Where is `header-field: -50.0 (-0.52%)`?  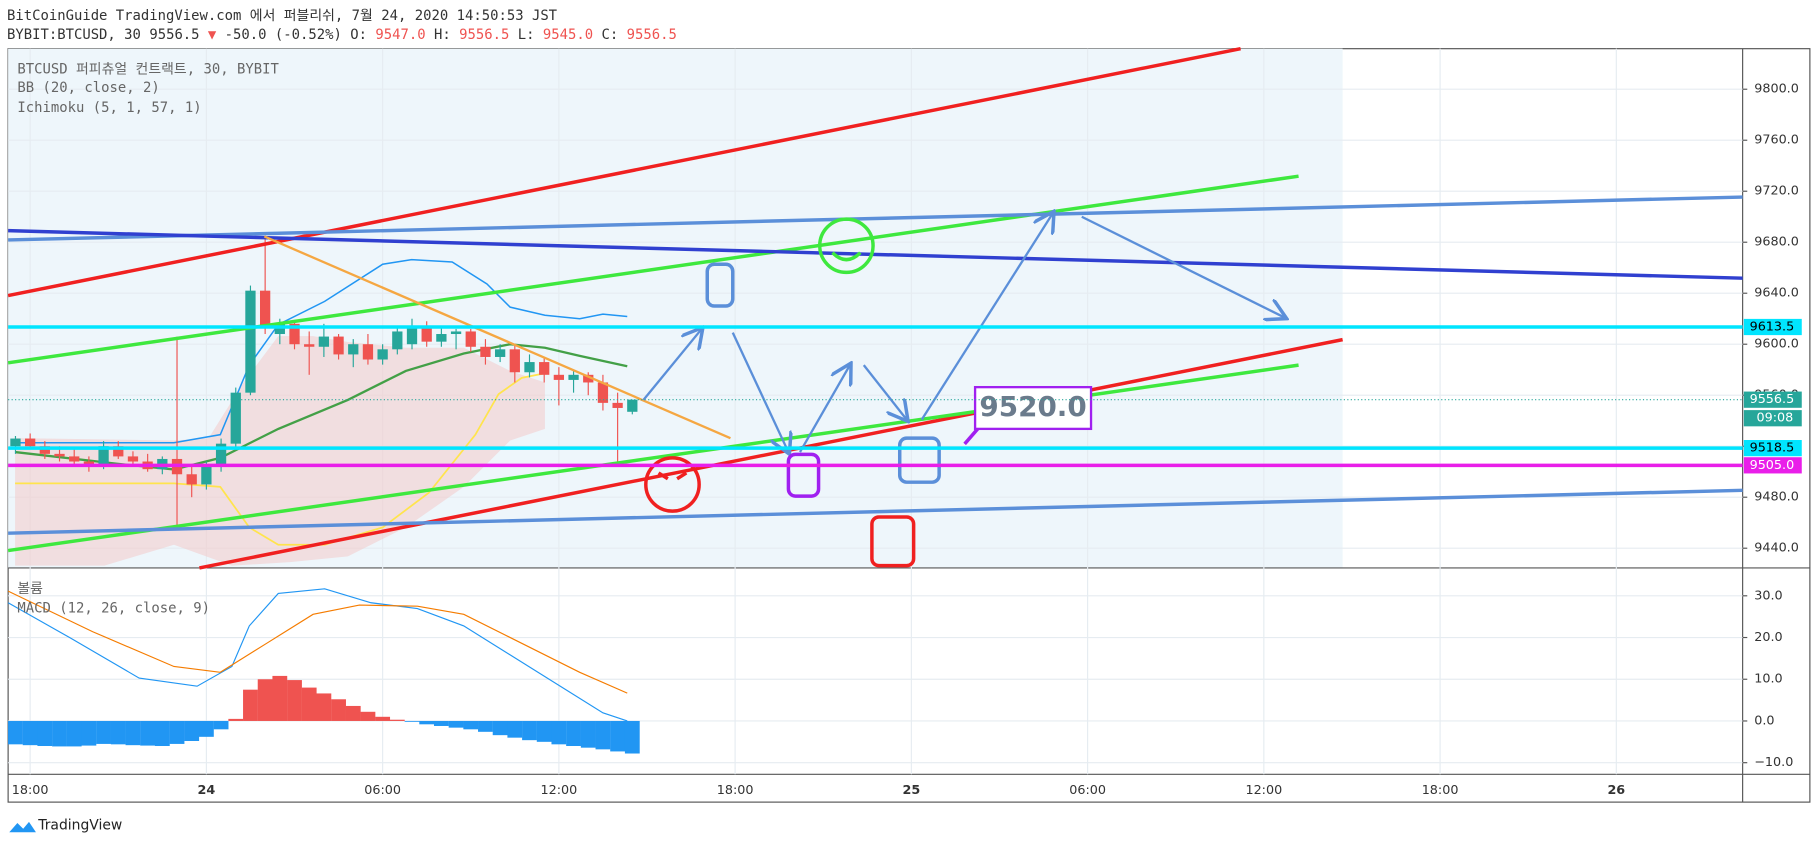 header-field: -50.0 (-0.52%) is located at coordinates (283, 35).